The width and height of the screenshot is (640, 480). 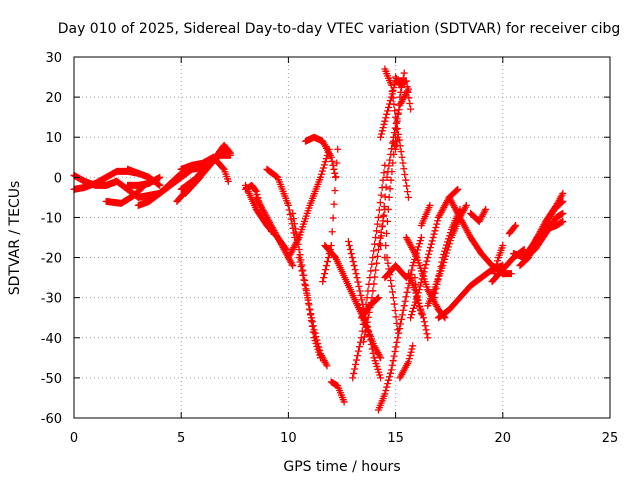 What do you see at coordinates (51, 419) in the screenshot?
I see `y-tick-label: -60` at bounding box center [51, 419].